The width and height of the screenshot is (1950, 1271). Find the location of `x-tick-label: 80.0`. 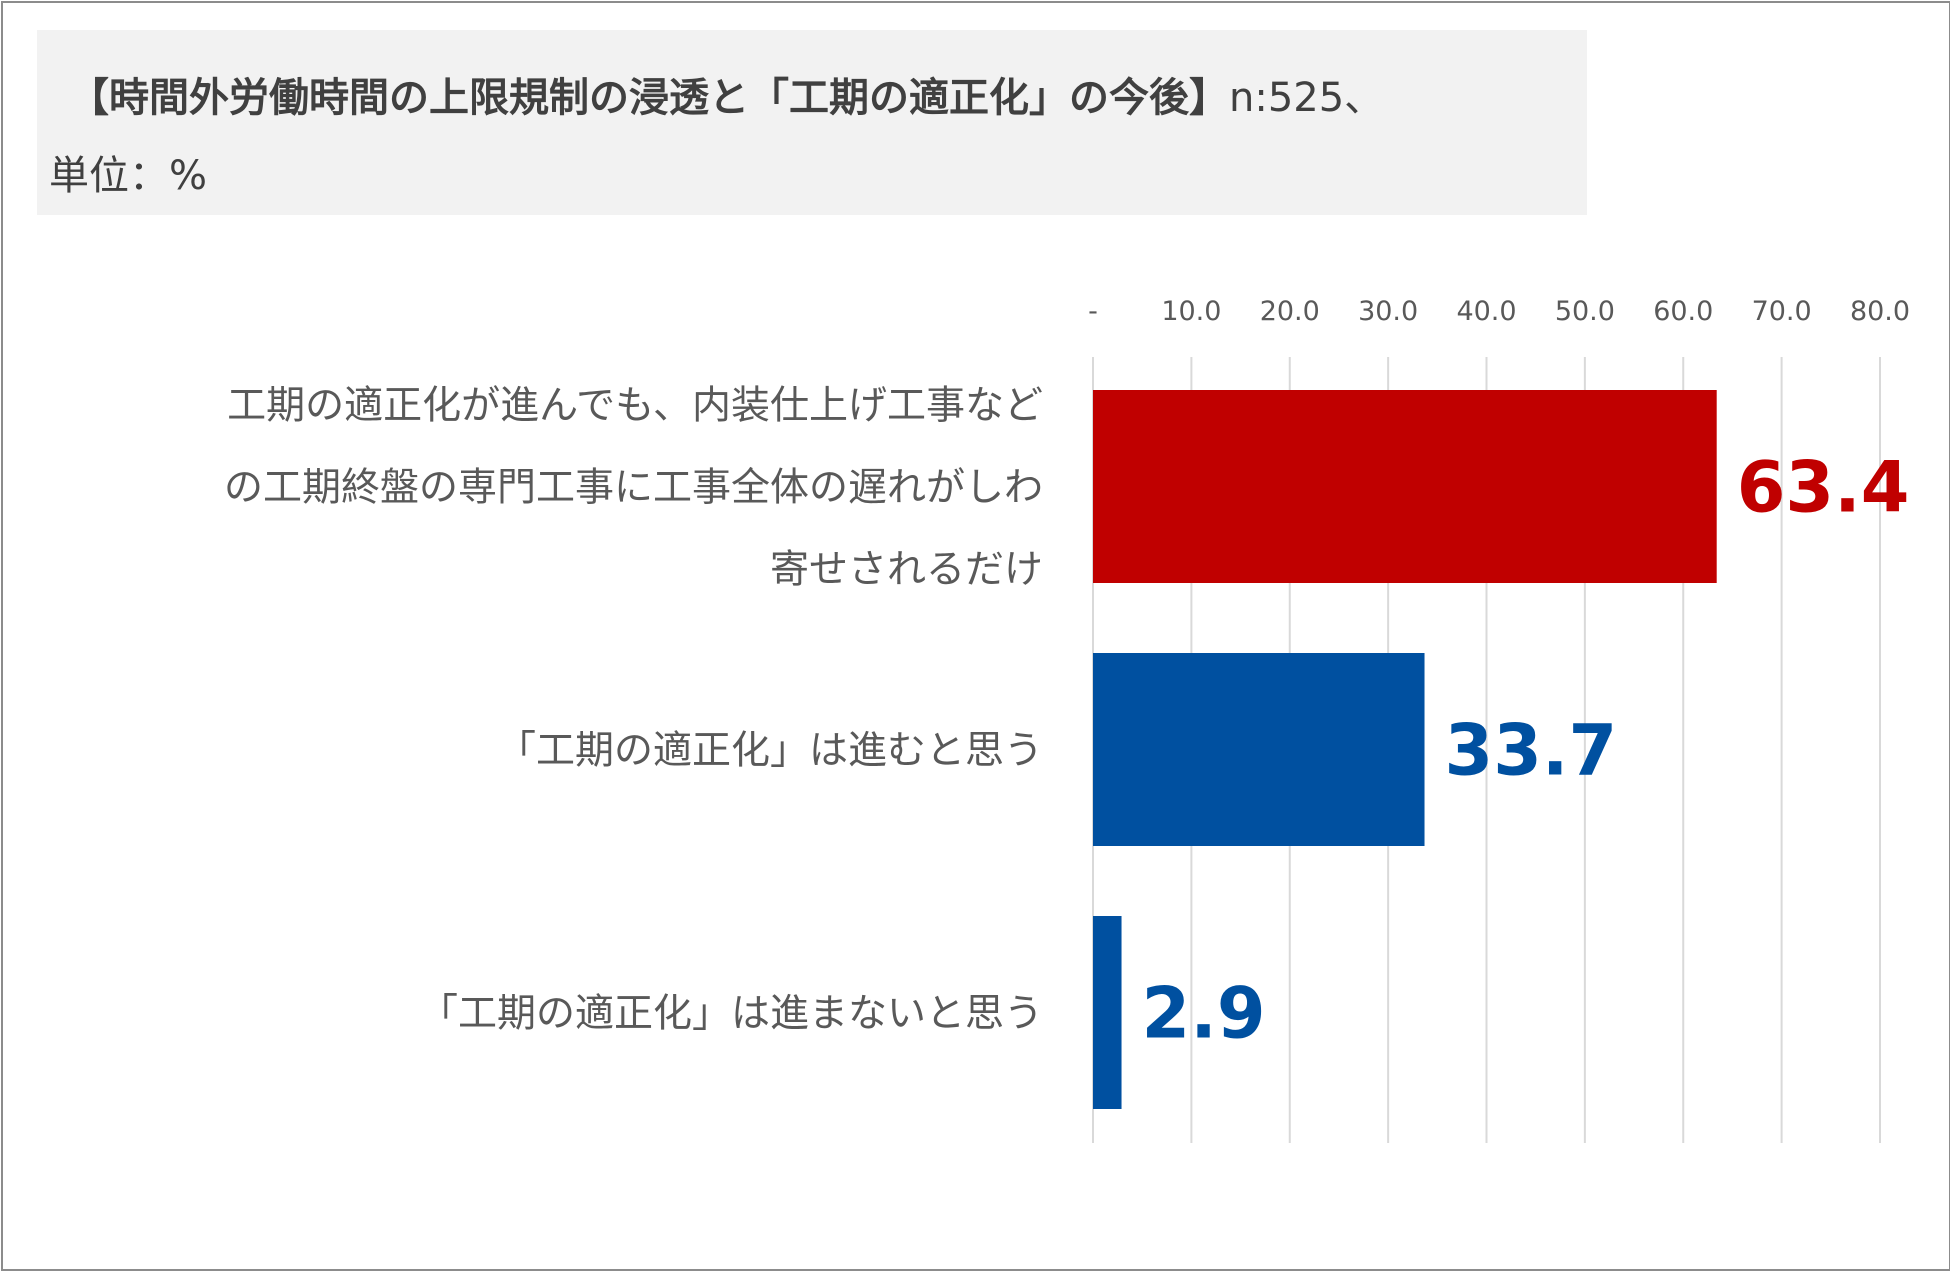

x-tick-label: 80.0 is located at coordinates (1880, 311).